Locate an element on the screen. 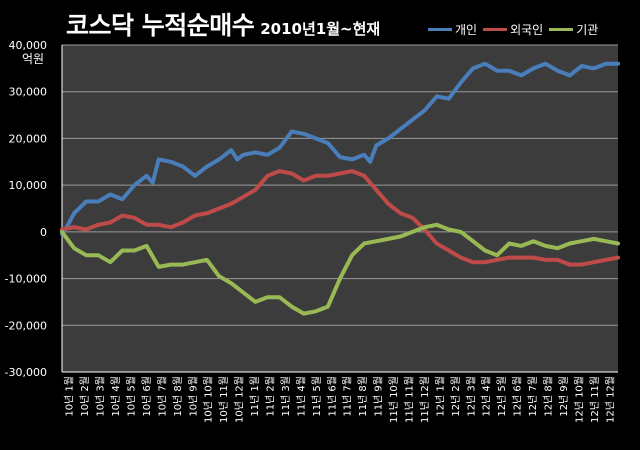 The width and height of the screenshot is (640, 450). x-tick-label: 11년 11월 is located at coordinates (410, 399).